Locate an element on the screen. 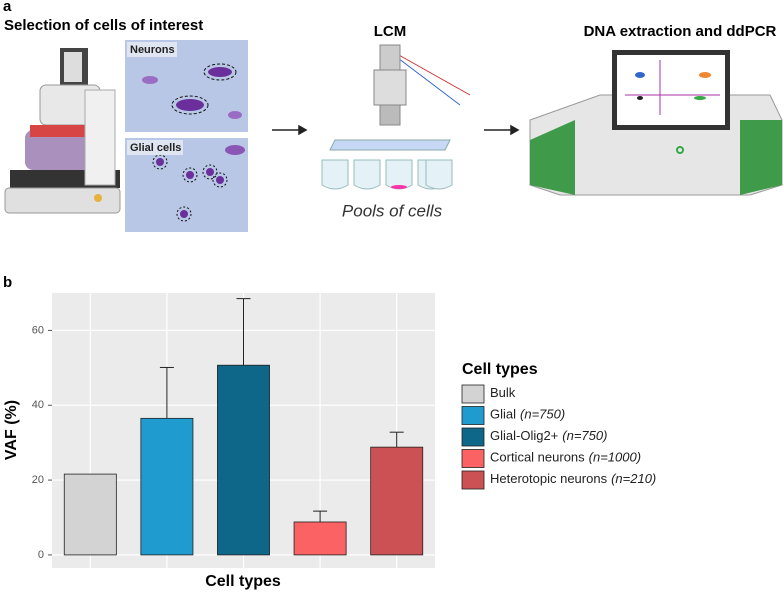  y-tick-label: 40 is located at coordinates (38, 405).